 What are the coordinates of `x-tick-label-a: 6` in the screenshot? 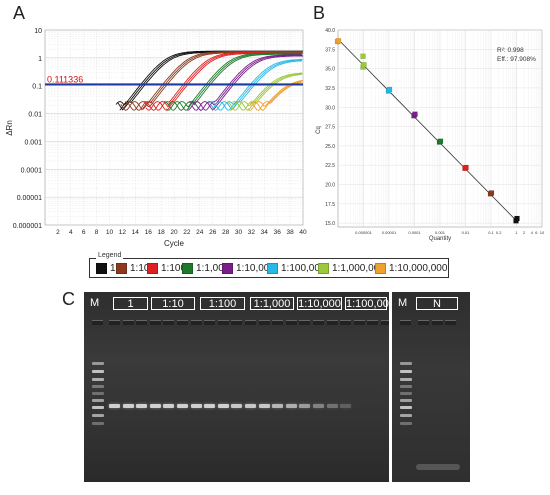 It's located at (84, 232).